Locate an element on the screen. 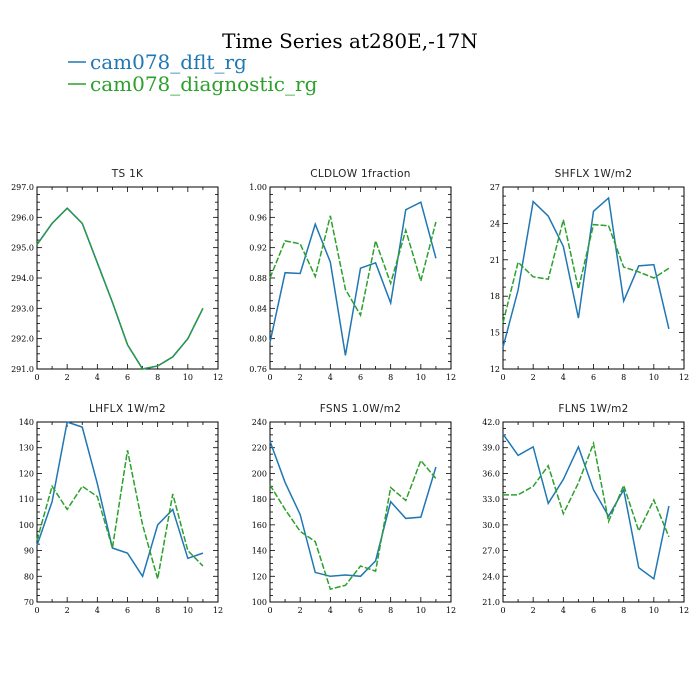 Image resolution: width=700 pixels, height=700 pixels. y-tick-label: 12 is located at coordinates (495, 369).